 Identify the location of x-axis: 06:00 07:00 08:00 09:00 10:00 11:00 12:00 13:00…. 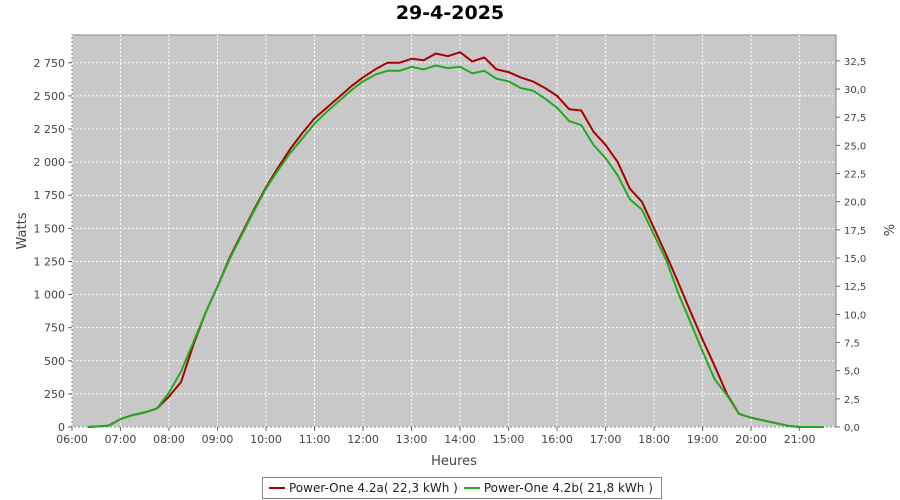
(435, 436).